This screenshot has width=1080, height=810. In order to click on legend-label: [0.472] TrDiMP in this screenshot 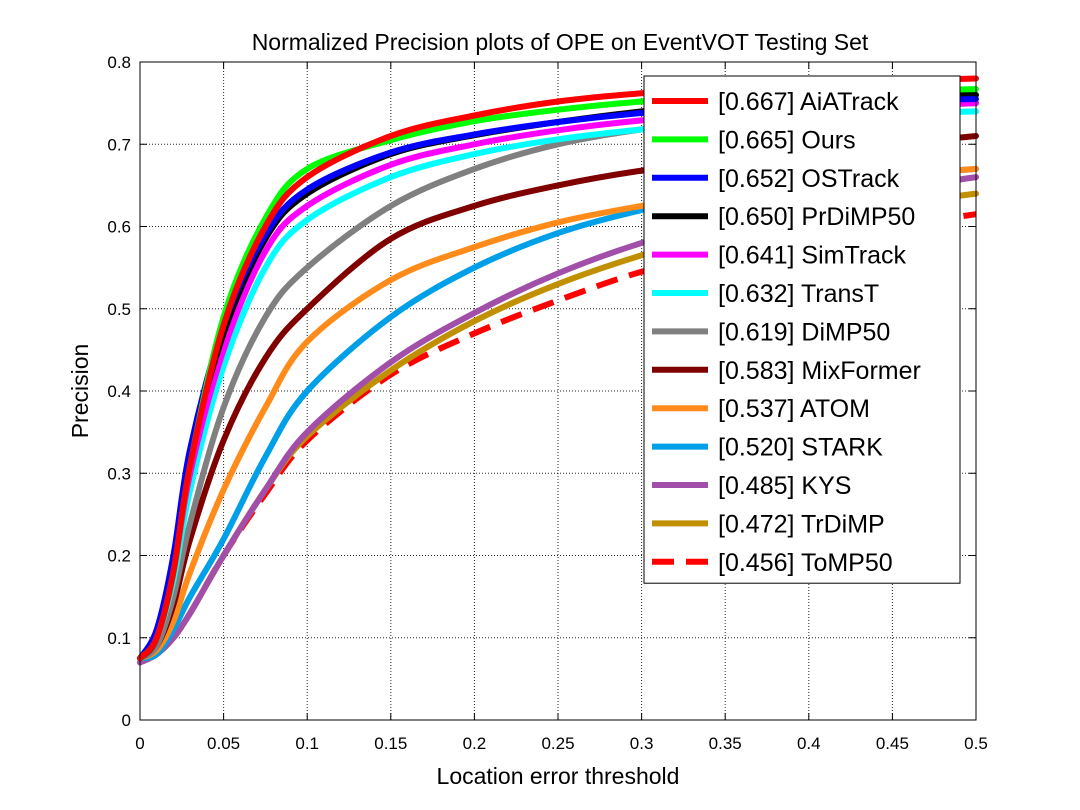, I will do `click(801, 524)`.